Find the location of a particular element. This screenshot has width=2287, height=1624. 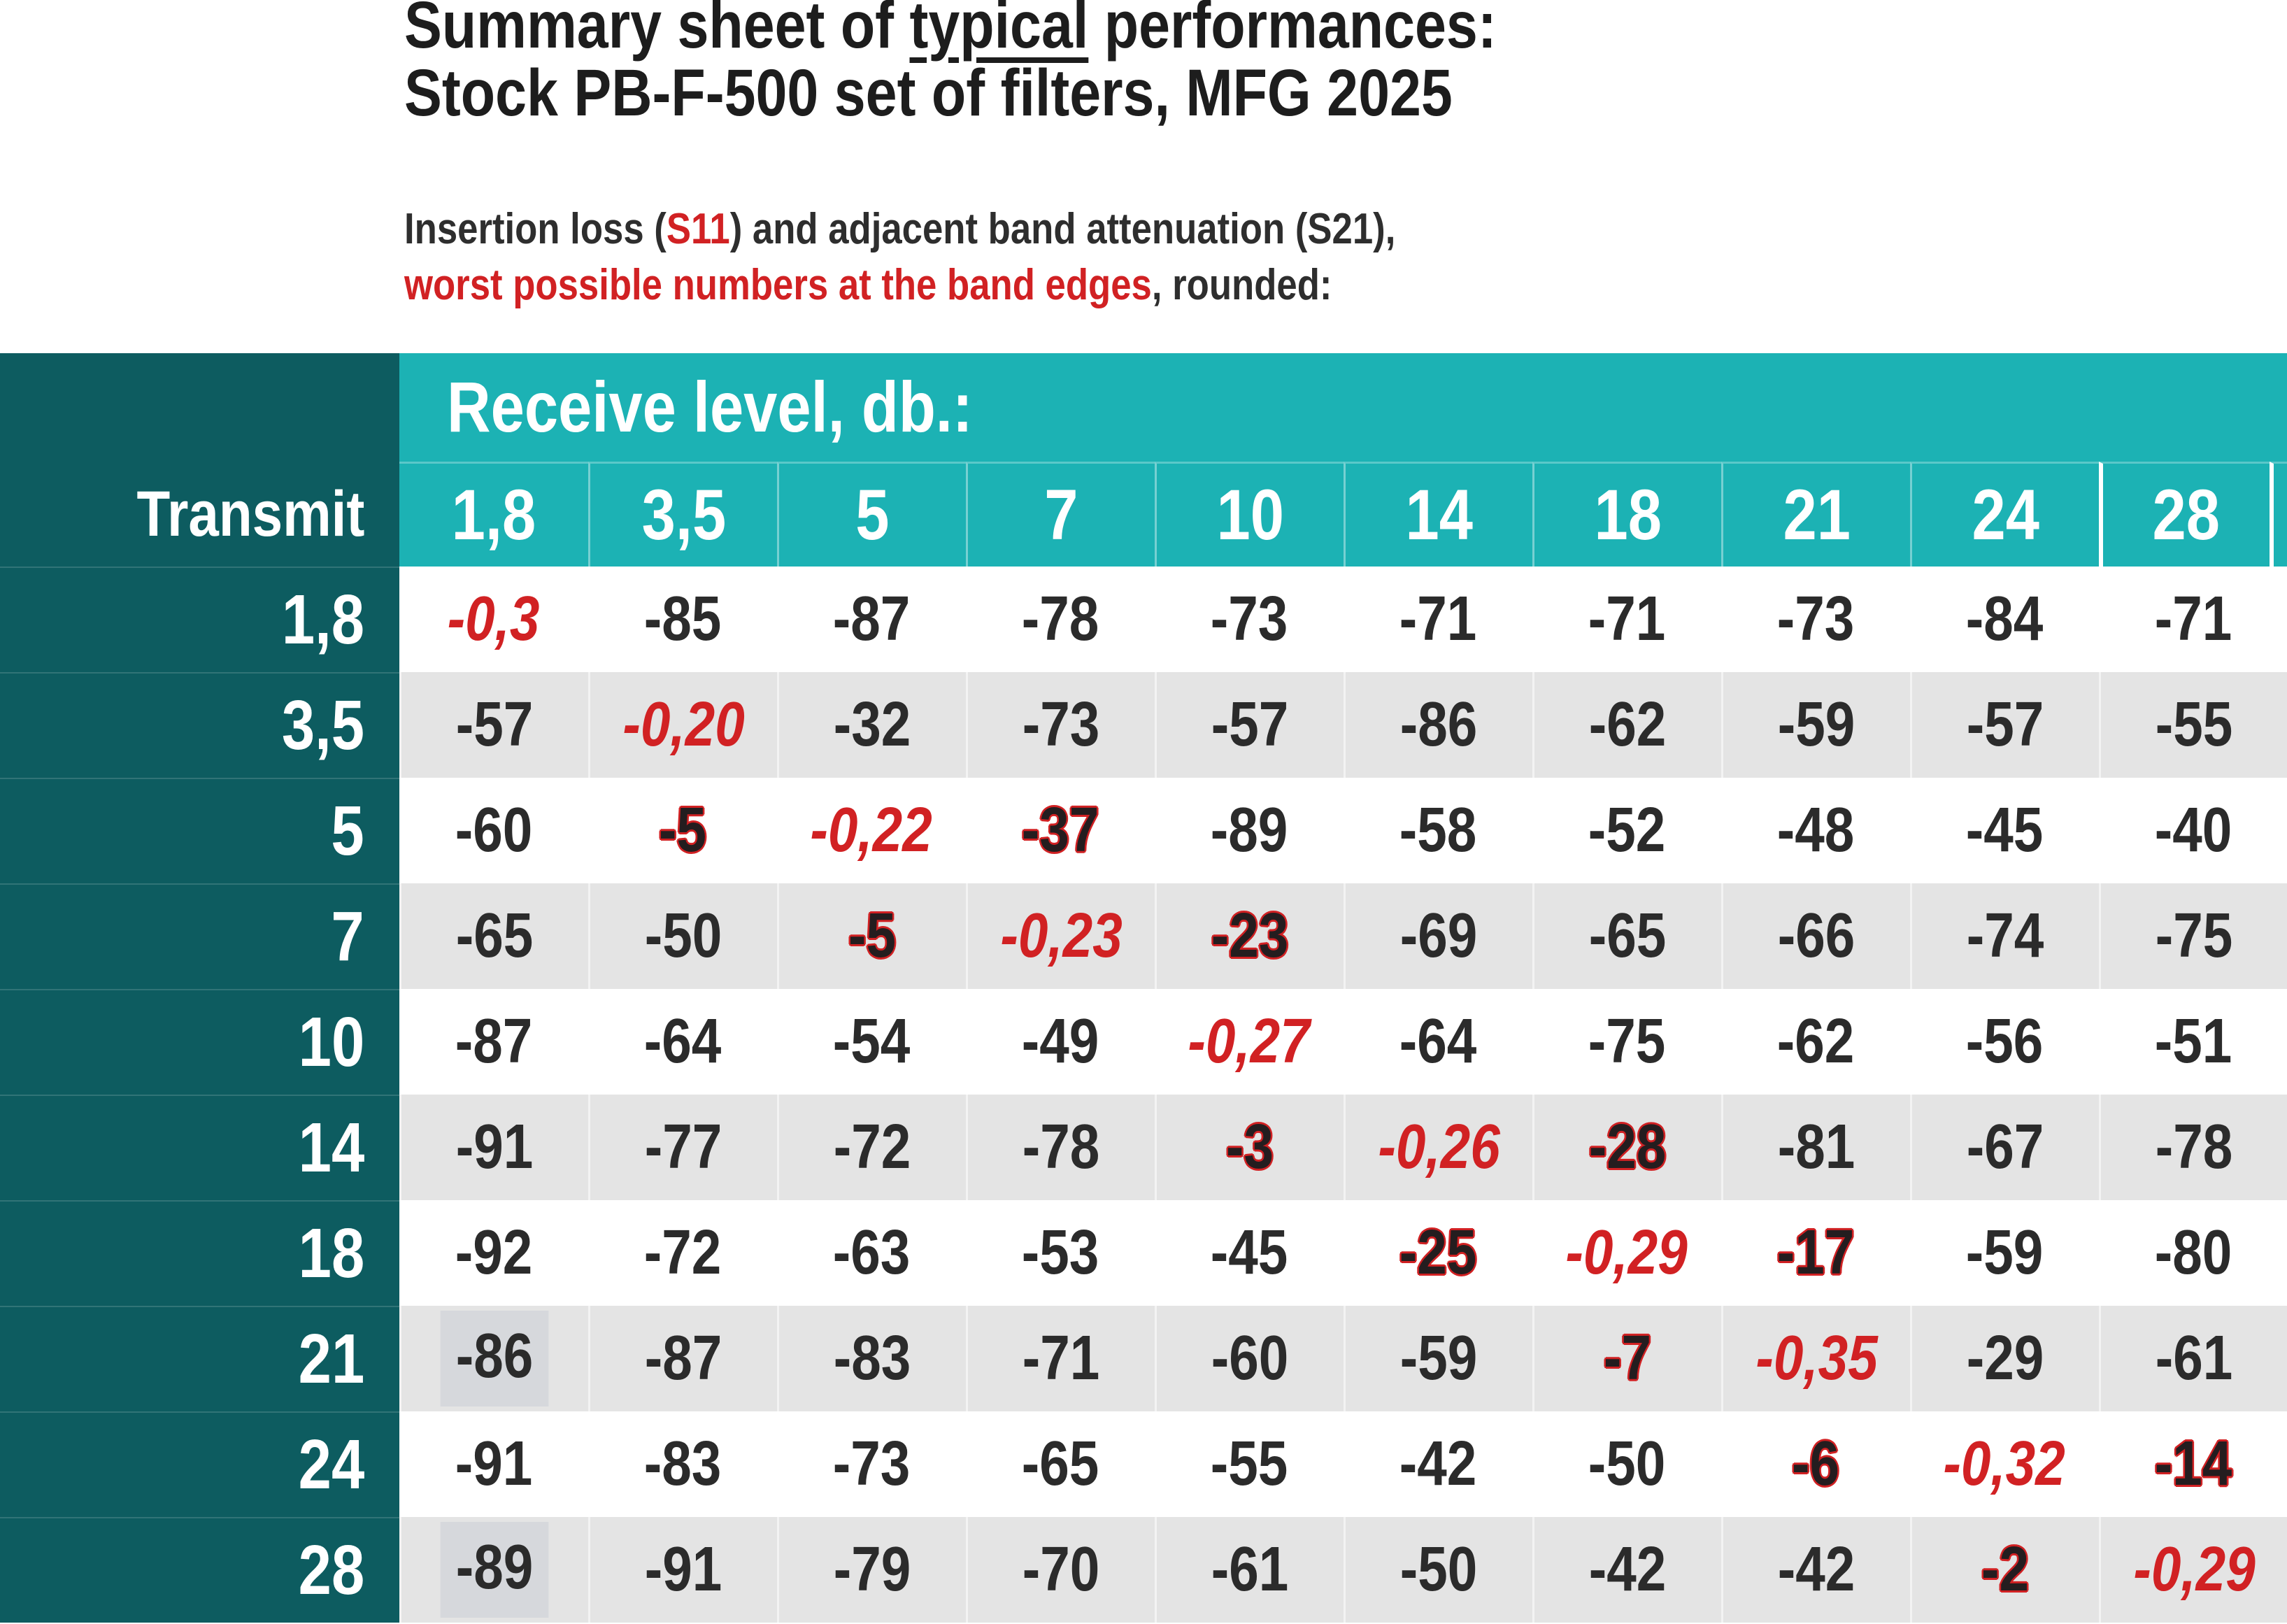

data-cell-value: -3 is located at coordinates (1250, 1147).